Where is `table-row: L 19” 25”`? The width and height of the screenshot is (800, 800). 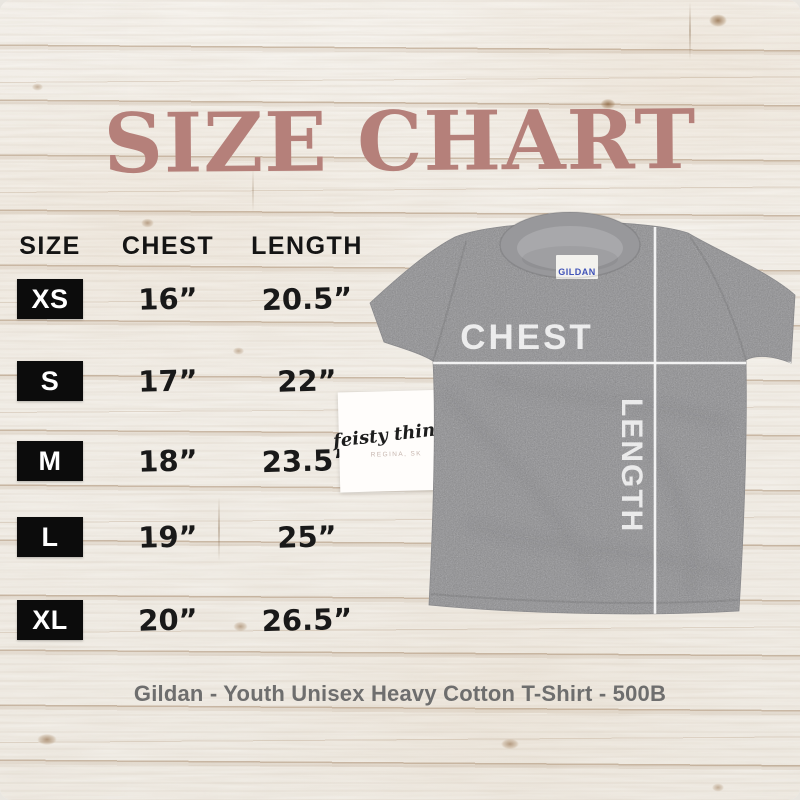
table-row: L 19” 25” is located at coordinates (205, 537).